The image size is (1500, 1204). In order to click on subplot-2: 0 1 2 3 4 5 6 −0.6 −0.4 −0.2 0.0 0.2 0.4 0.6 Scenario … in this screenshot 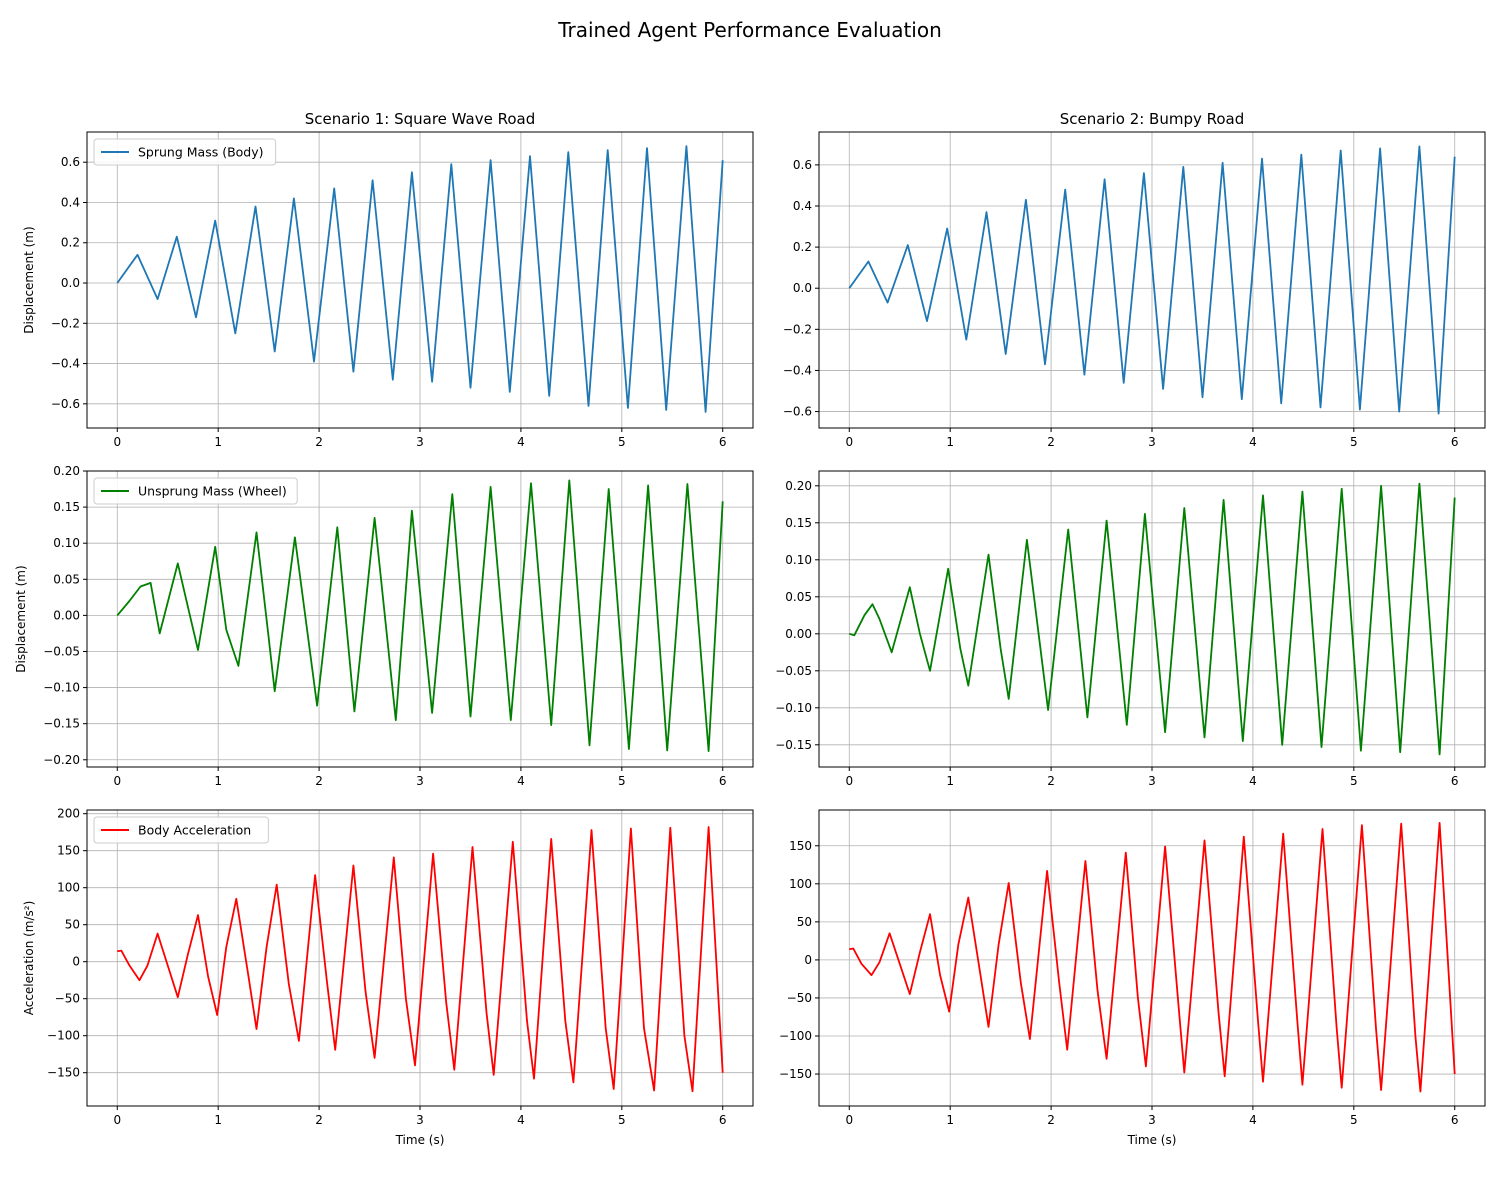, I will do `click(1134, 279)`.